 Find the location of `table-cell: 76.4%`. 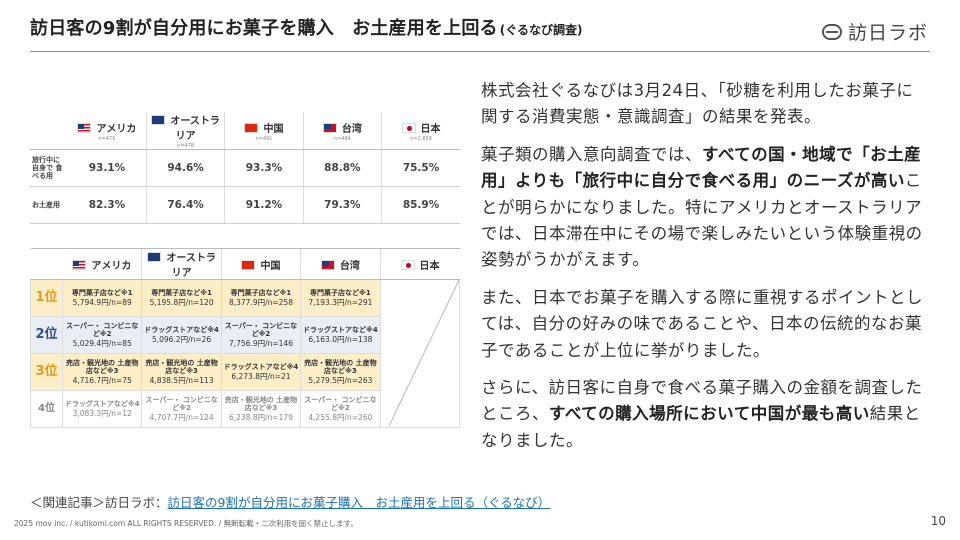

table-cell: 76.4% is located at coordinates (185, 205).